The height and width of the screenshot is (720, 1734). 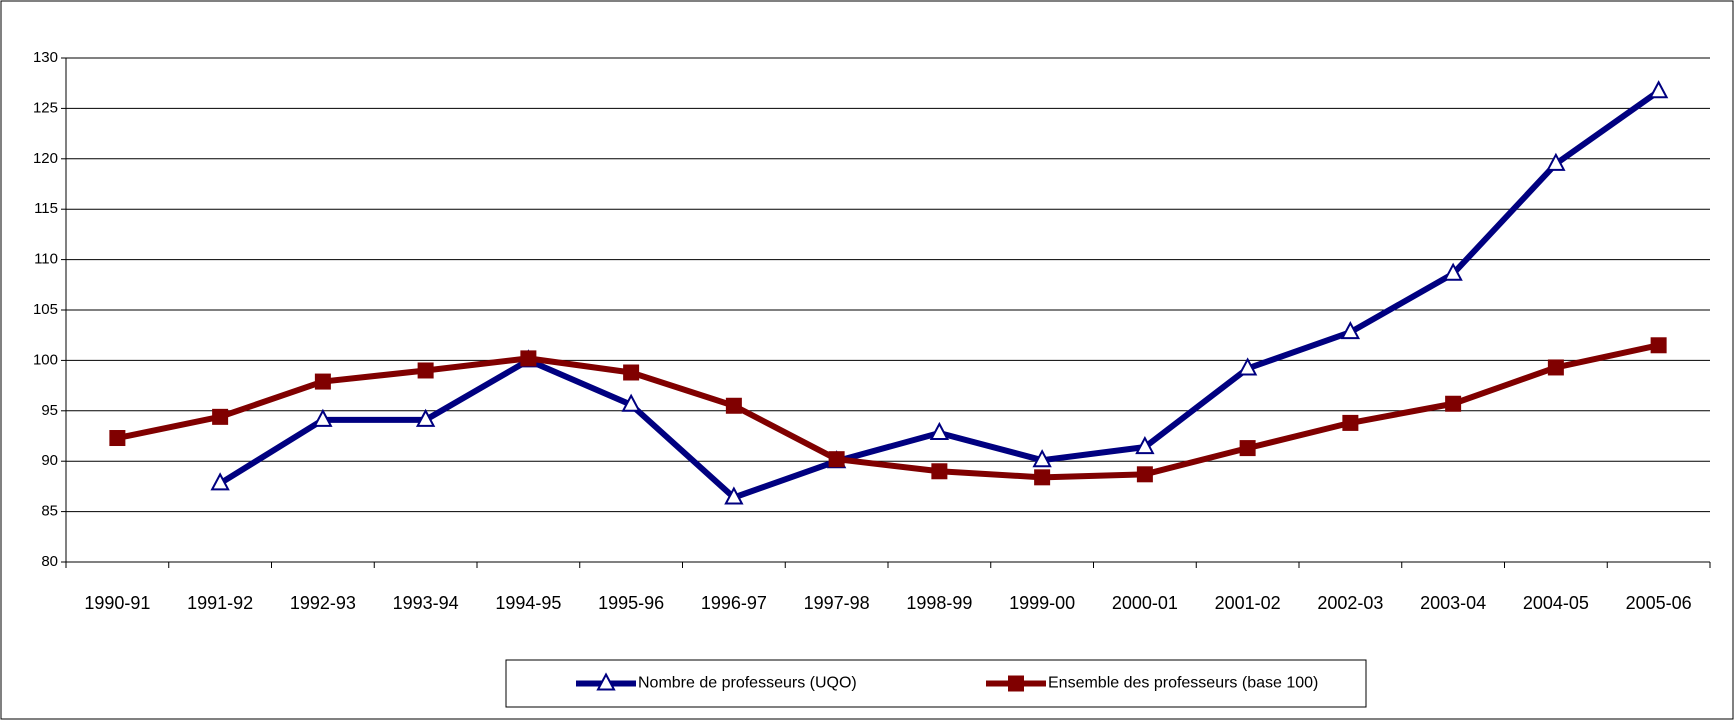 What do you see at coordinates (1145, 603) in the screenshot?
I see `x-tick-label: 2000-01` at bounding box center [1145, 603].